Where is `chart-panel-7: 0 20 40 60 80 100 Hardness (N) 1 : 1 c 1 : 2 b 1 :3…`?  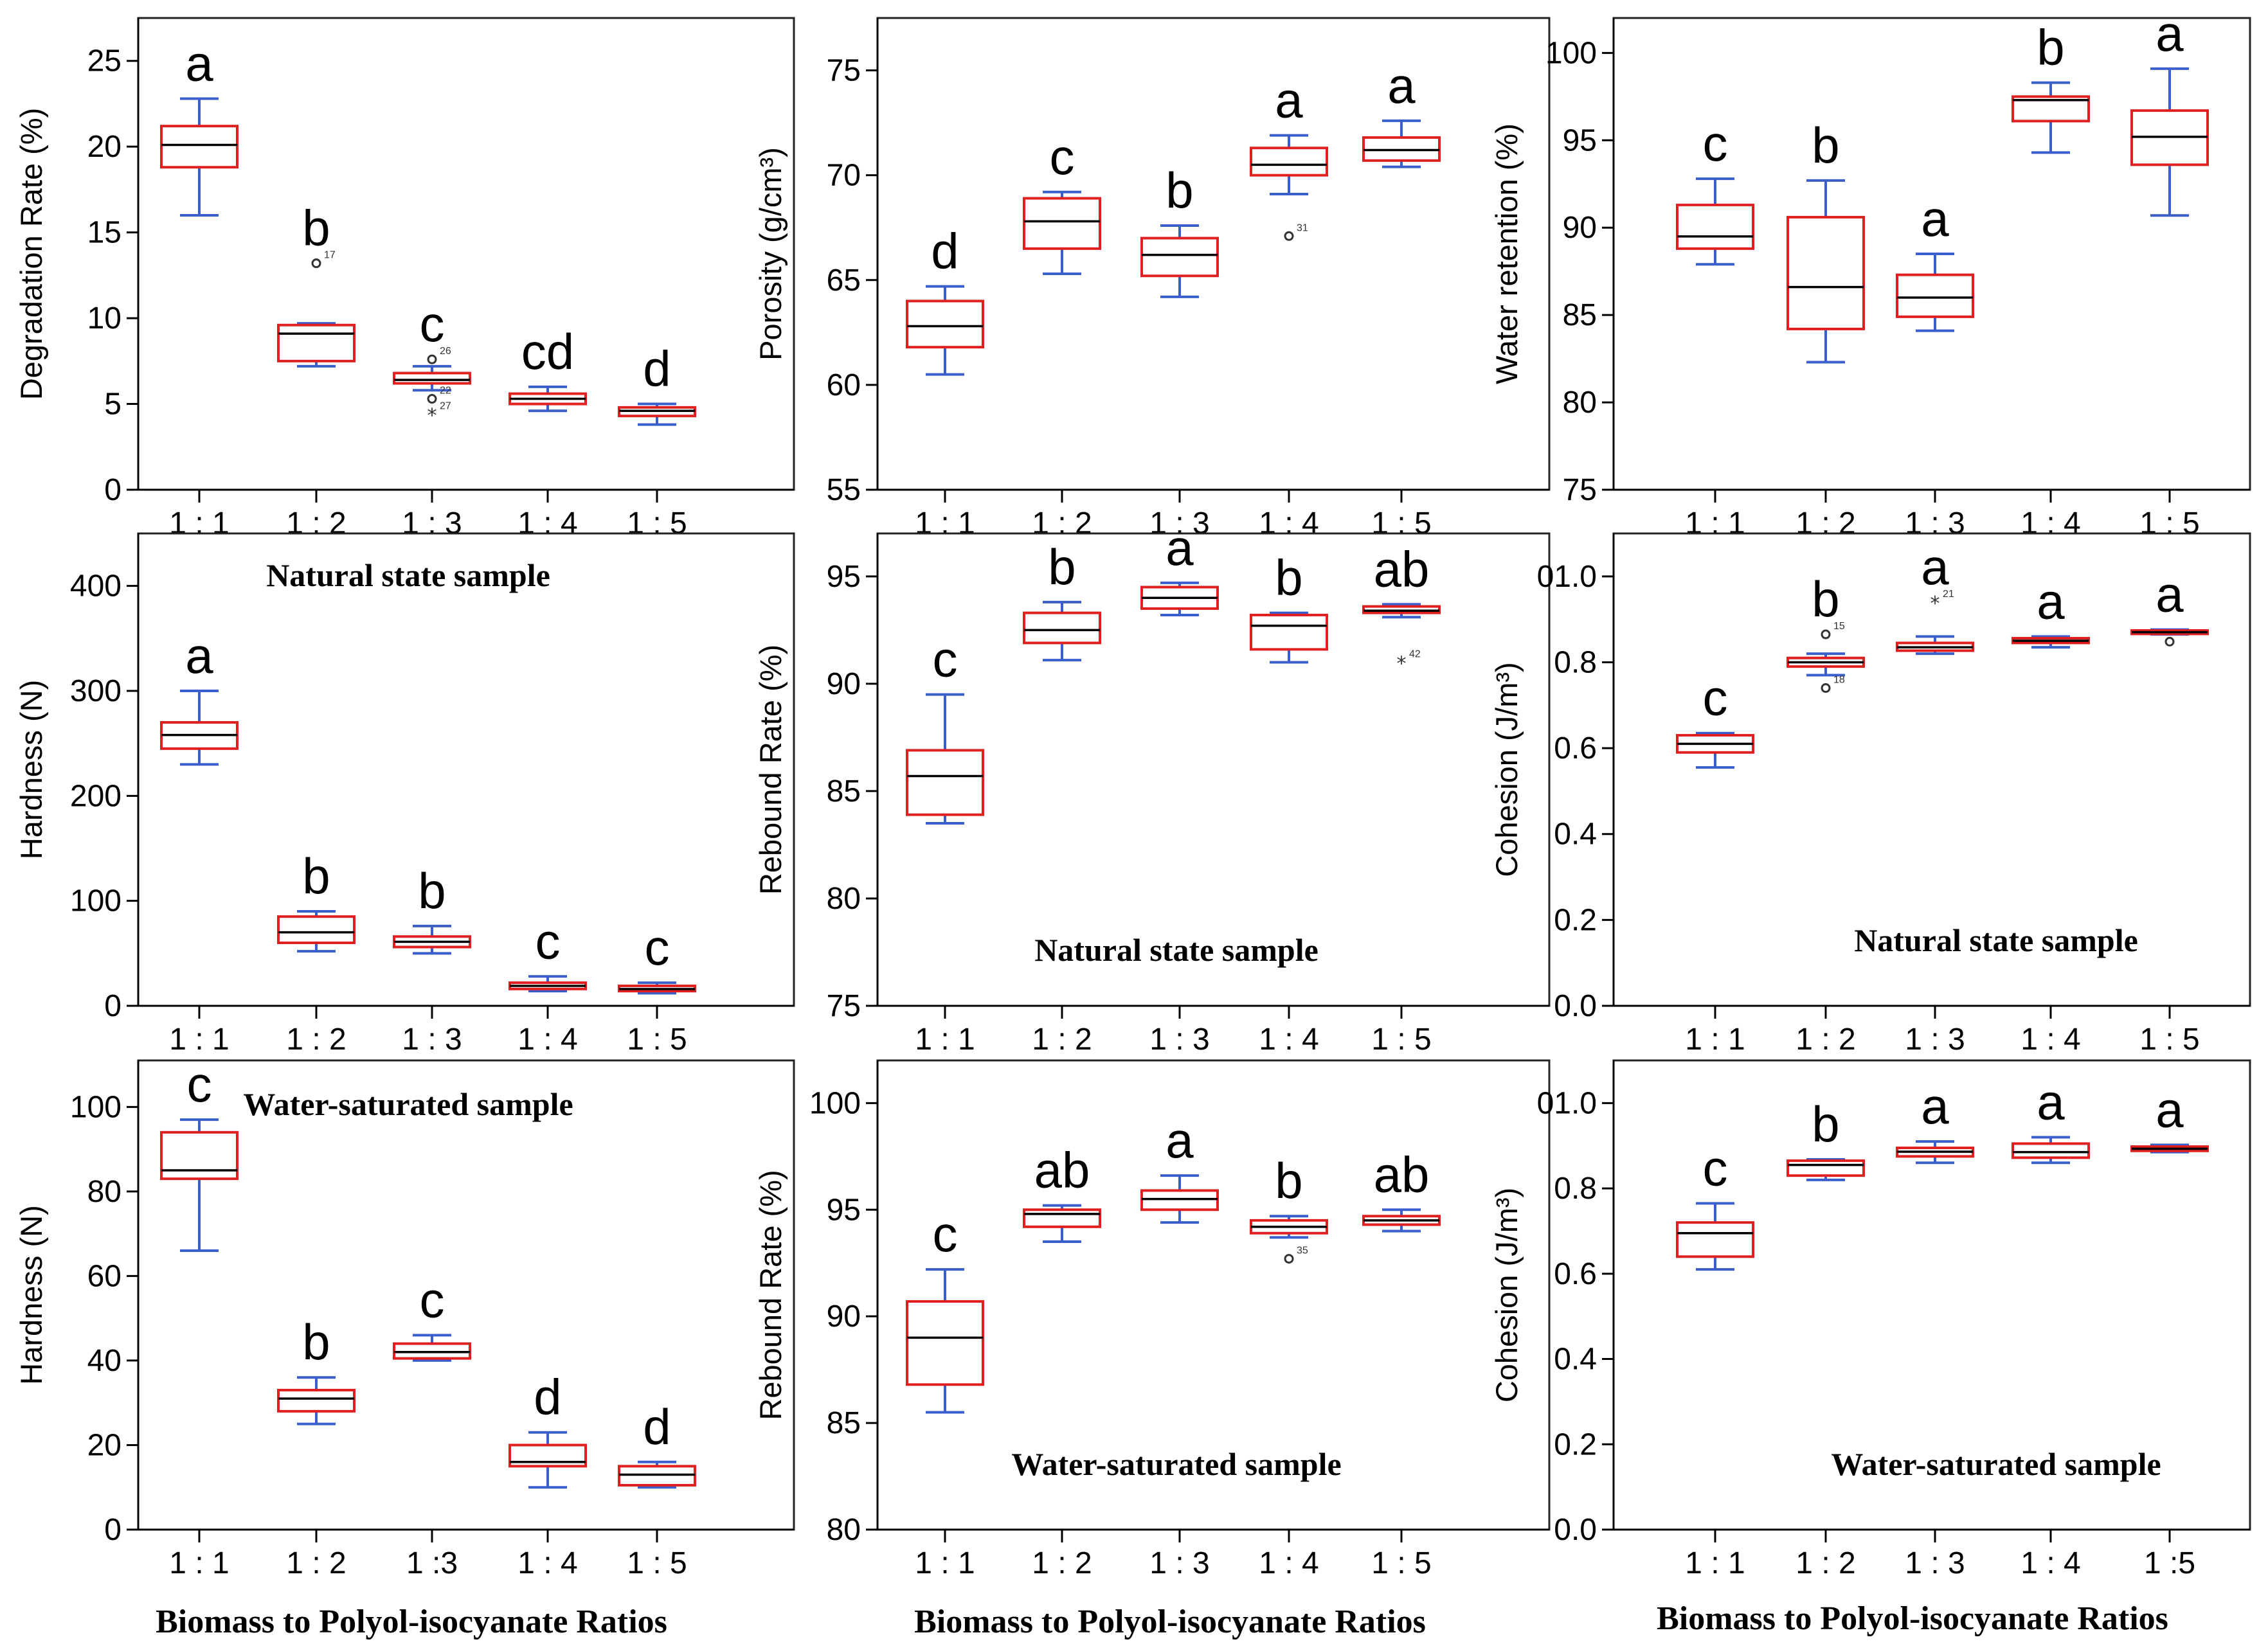 chart-panel-7: 0 20 40 60 80 100 Hardness (N) 1 : 1 c 1 : 2 b 1 :3… is located at coordinates (405, 1318).